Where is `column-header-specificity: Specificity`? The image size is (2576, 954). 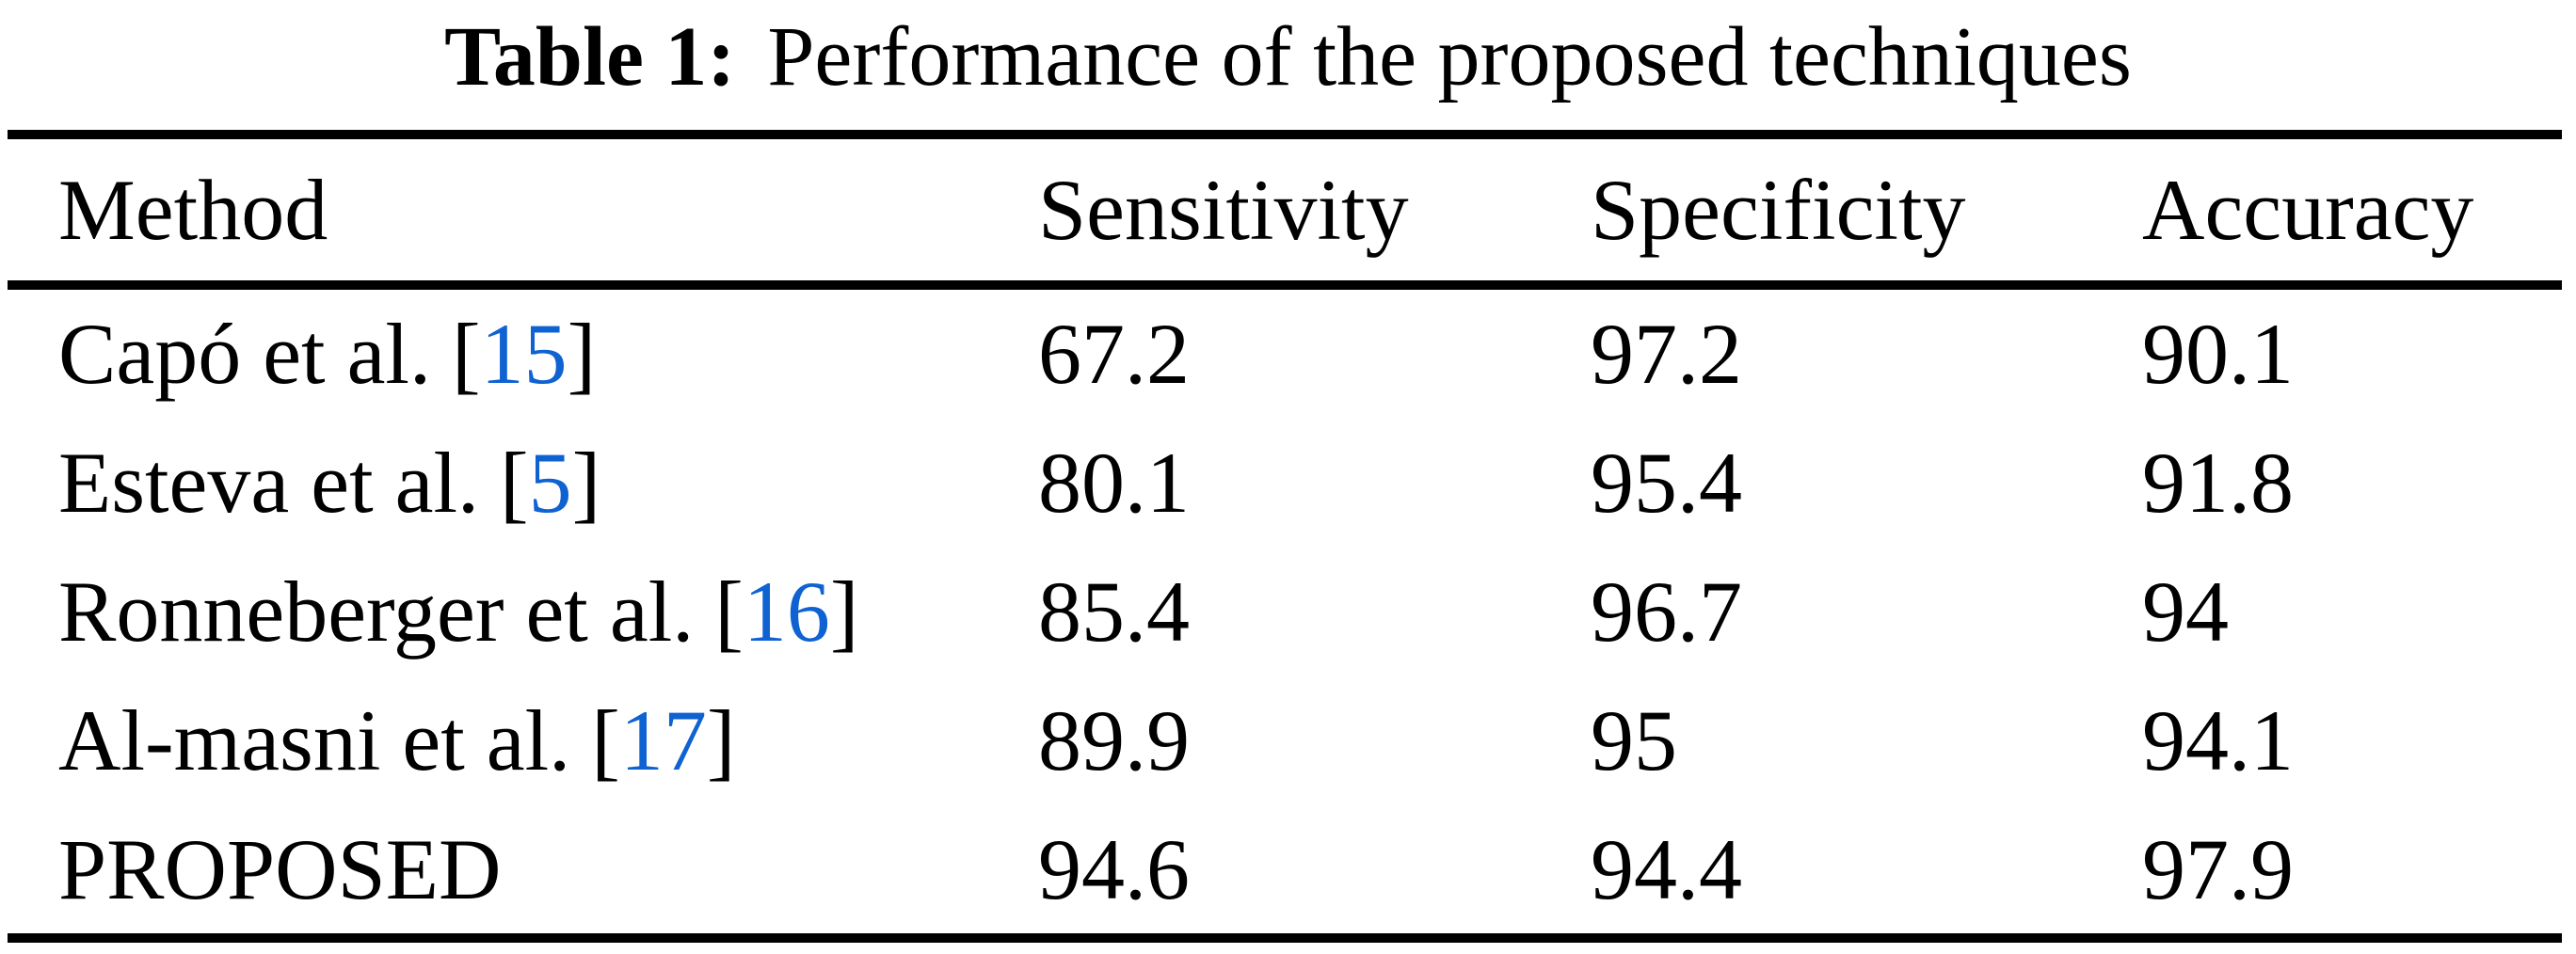 column-header-specificity: Specificity is located at coordinates (1778, 210).